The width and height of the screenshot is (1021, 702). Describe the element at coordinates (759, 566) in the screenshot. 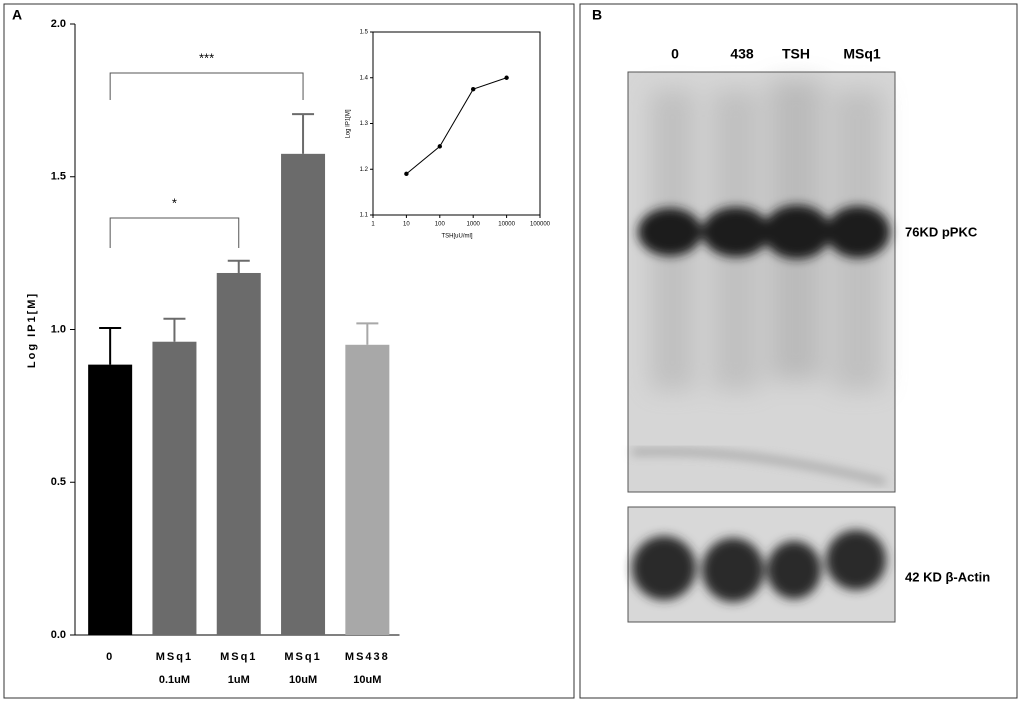

I see `band-actin` at that location.